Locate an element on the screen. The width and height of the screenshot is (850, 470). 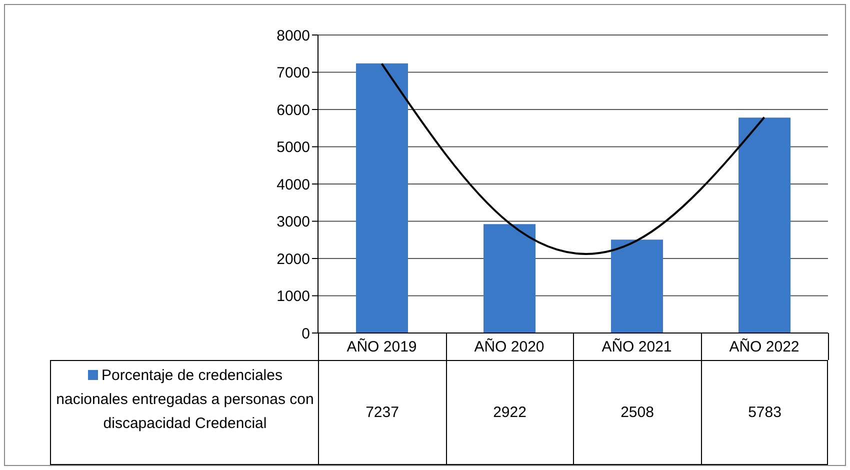
y-tick-label: 3000 is located at coordinates (293, 222).